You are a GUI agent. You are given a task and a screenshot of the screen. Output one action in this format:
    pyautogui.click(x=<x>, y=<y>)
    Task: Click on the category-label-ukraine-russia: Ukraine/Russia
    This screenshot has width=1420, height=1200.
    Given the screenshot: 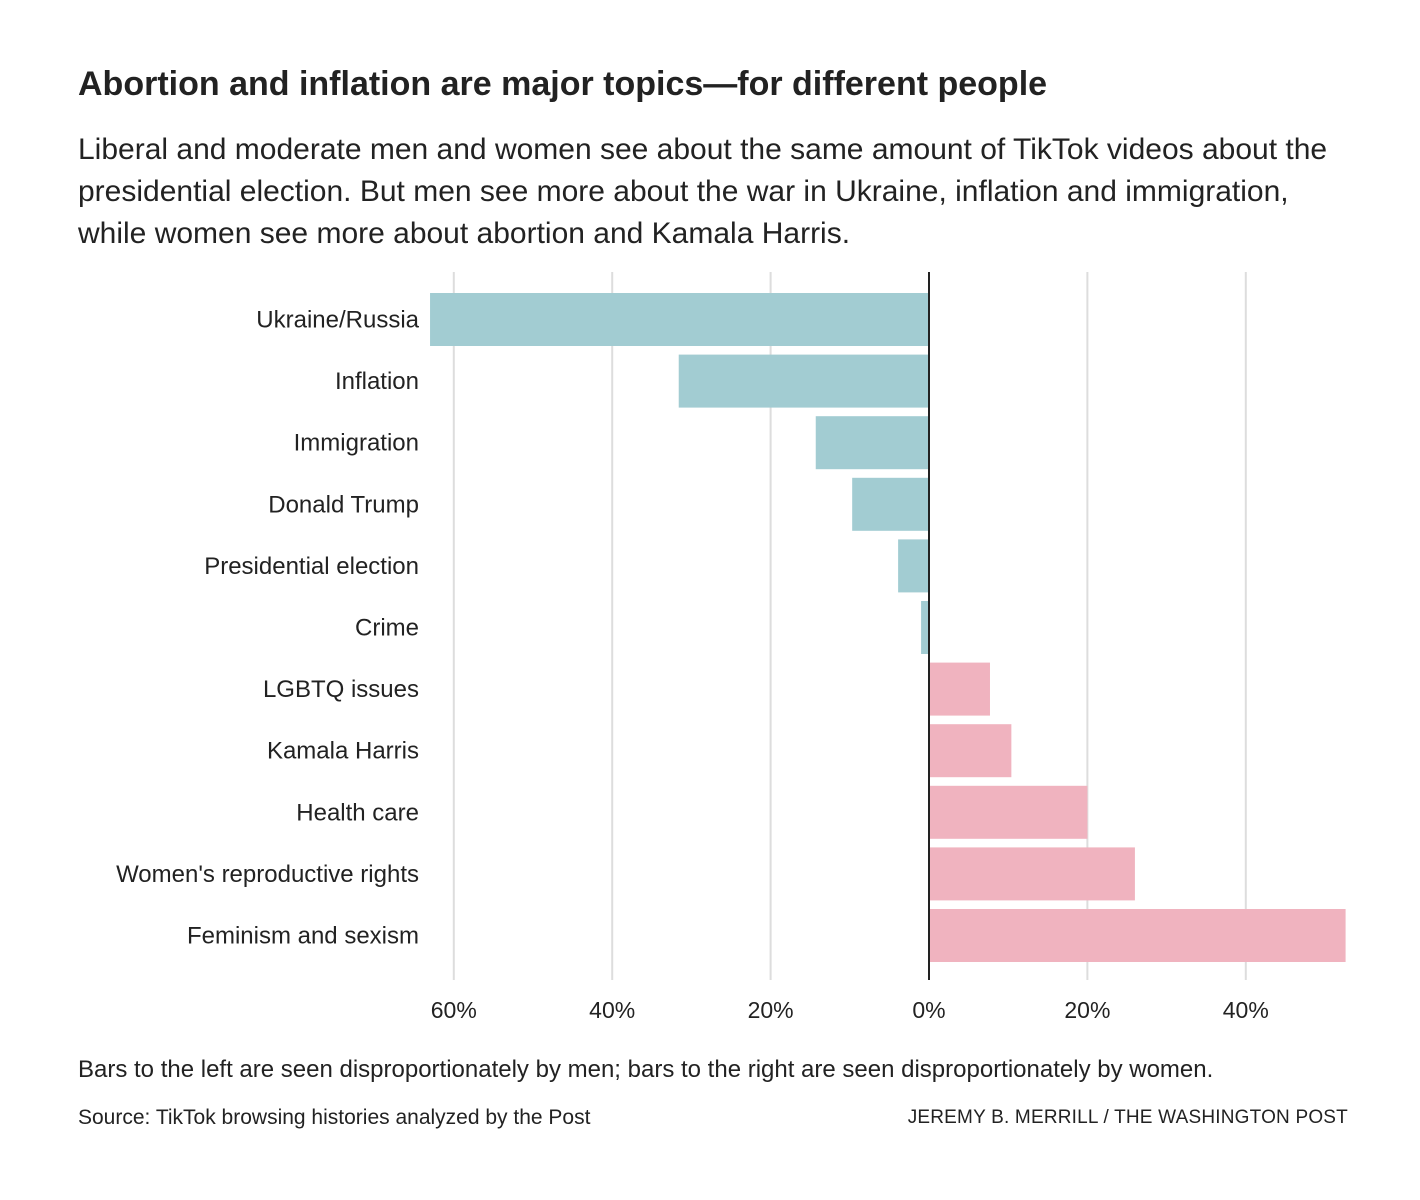 What is the action you would take?
    pyautogui.click(x=337, y=320)
    